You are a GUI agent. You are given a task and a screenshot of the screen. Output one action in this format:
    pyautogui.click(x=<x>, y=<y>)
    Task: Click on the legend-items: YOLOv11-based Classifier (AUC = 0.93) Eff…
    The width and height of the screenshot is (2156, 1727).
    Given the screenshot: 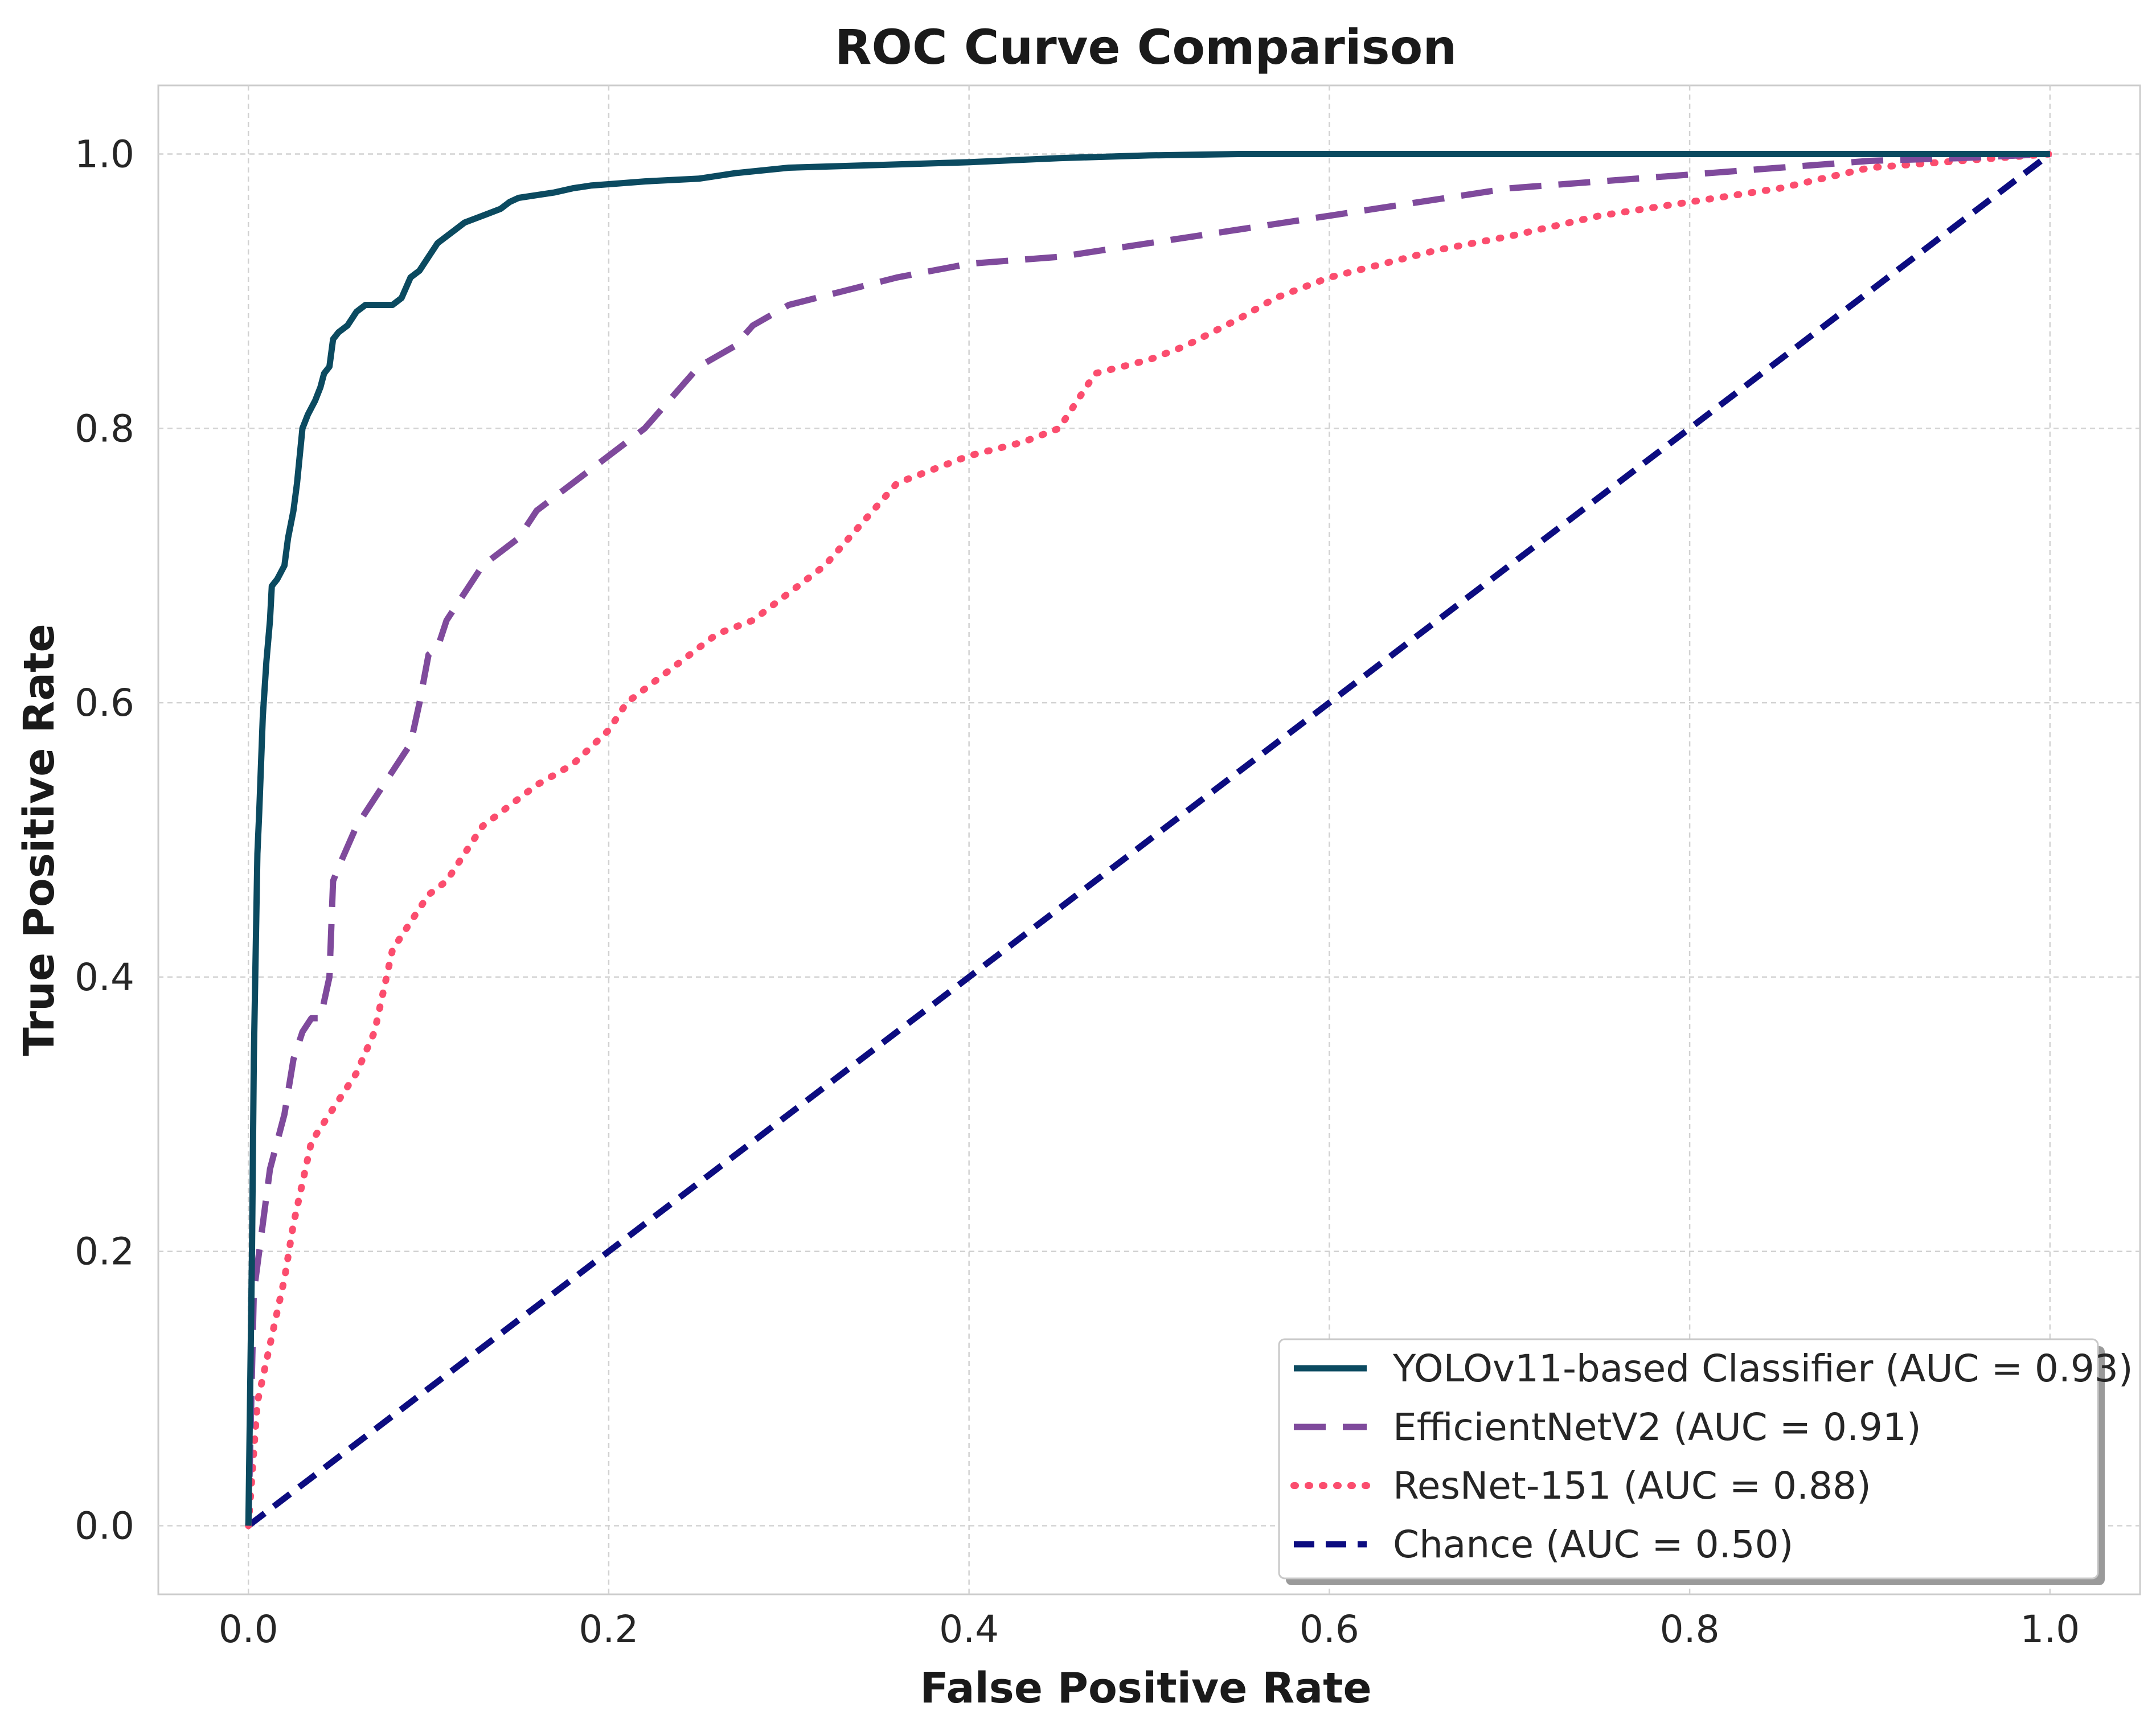 What is the action you would take?
    pyautogui.click(x=1711, y=1456)
    